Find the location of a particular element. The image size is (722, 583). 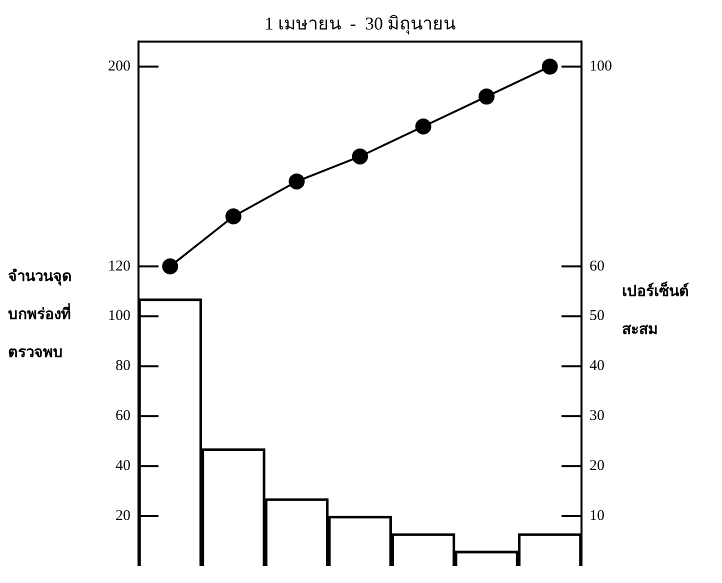

y-tick-label: 60 is located at coordinates (123, 416).